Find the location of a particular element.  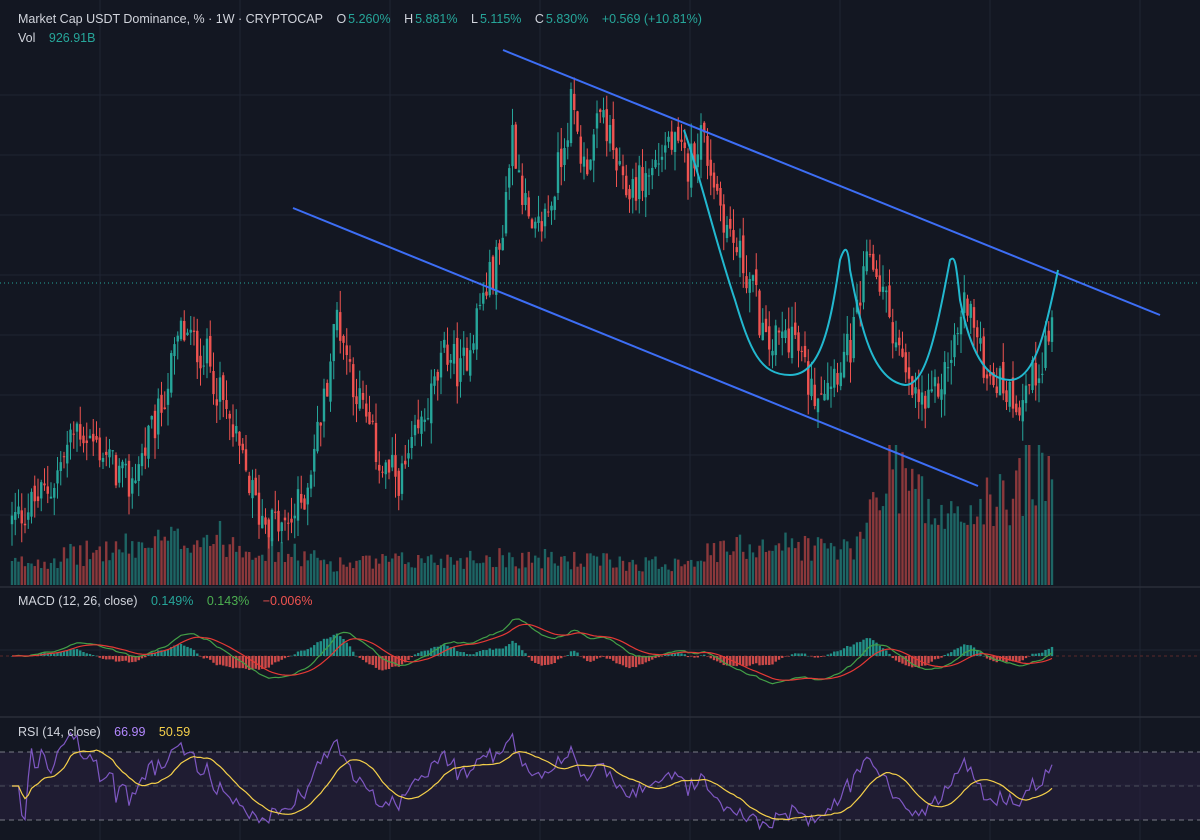

rsi-pane is located at coordinates (600, 781).